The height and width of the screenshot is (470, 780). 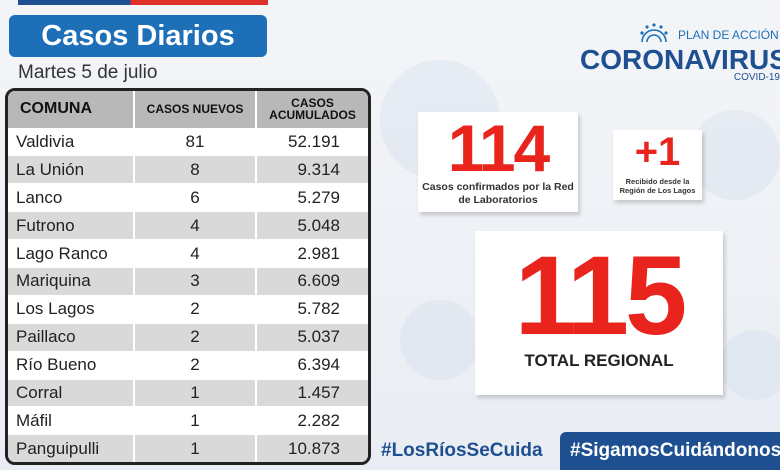 What do you see at coordinates (71, 281) in the screenshot?
I see `cell-comuna: Mariquina` at bounding box center [71, 281].